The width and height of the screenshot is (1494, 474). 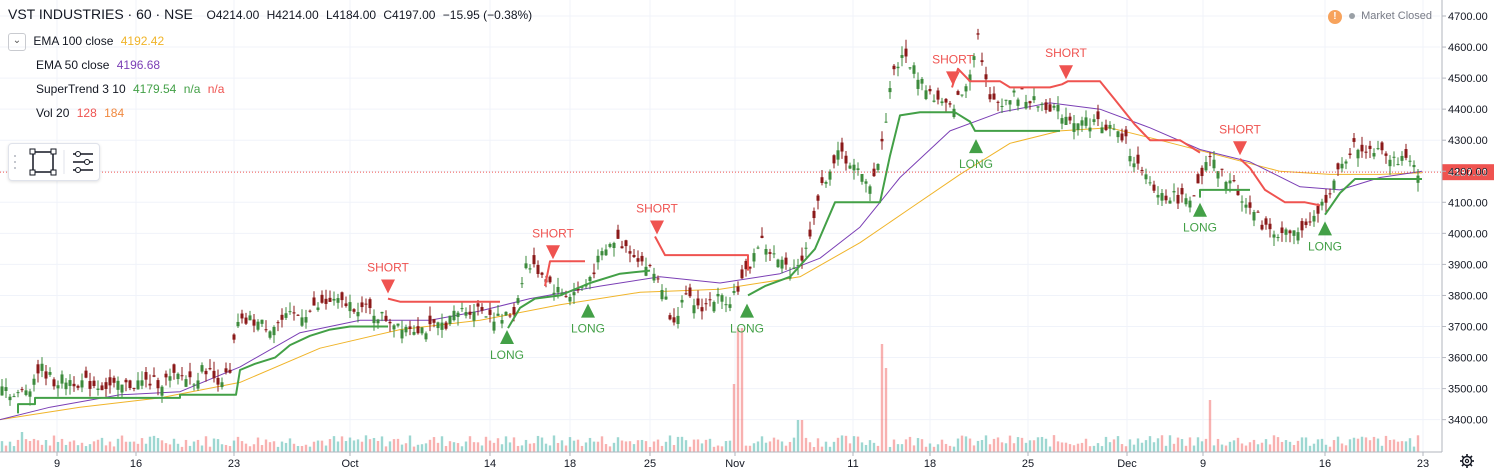 What do you see at coordinates (852, 464) in the screenshot?
I see `x-tick-label: 11` at bounding box center [852, 464].